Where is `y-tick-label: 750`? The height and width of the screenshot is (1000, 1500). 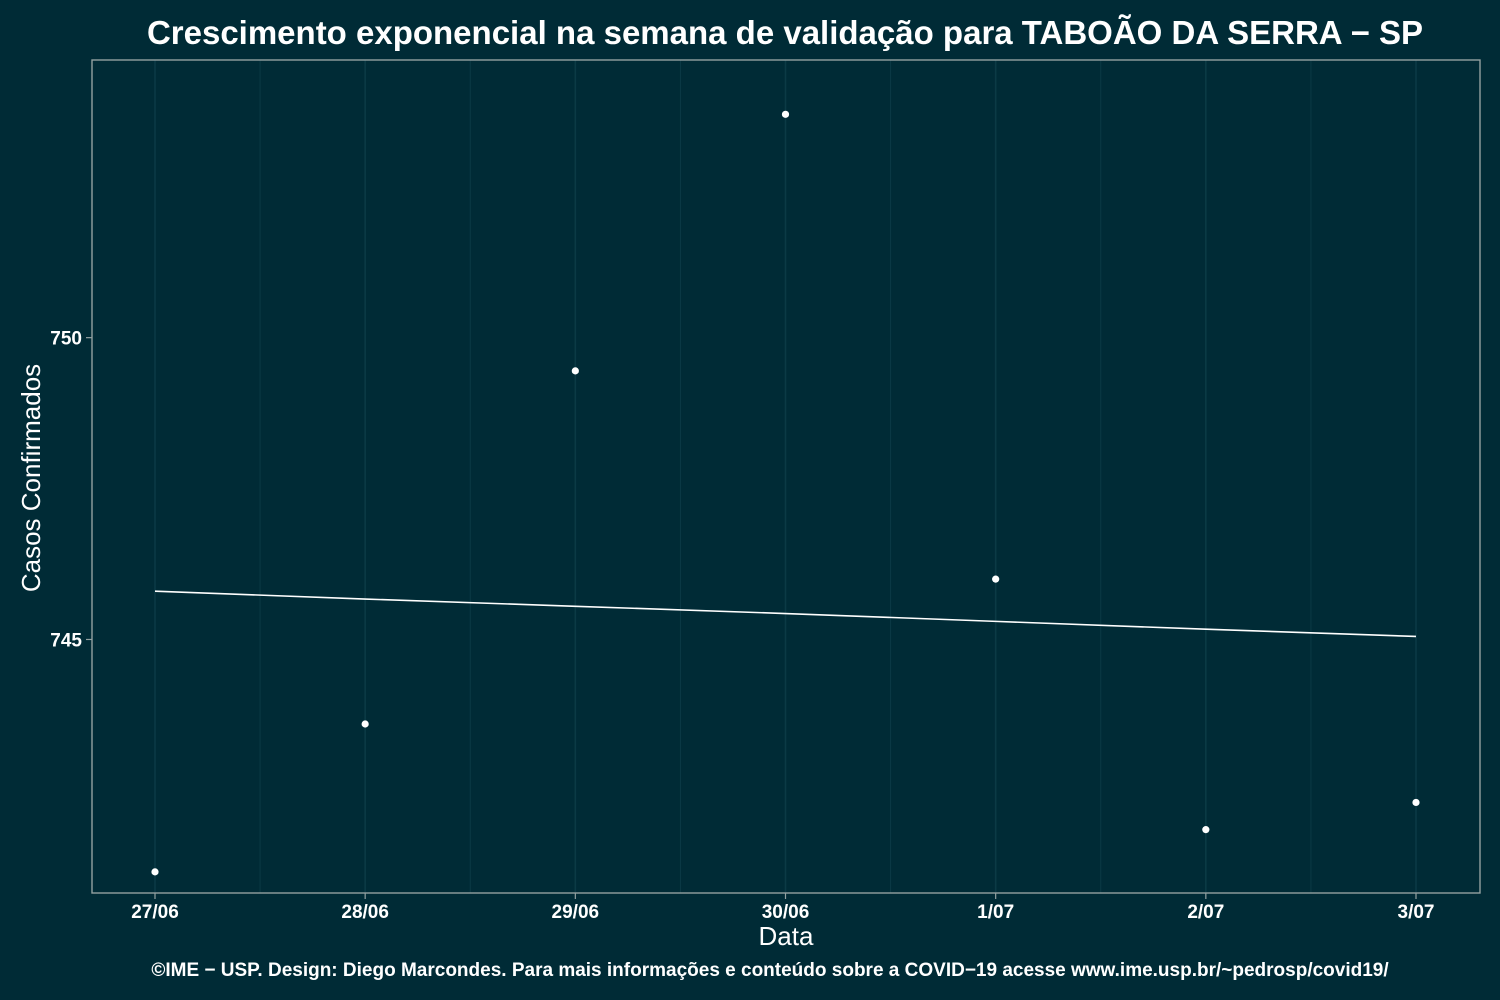
y-tick-label: 750 is located at coordinates (66, 339).